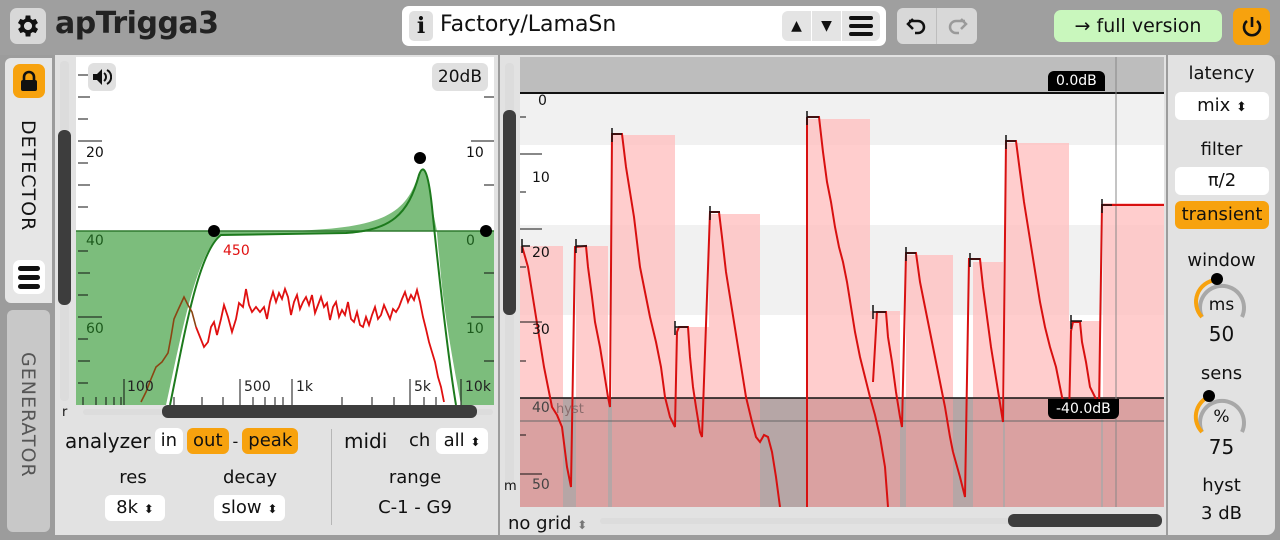 The height and width of the screenshot is (540, 1280). What do you see at coordinates (542, 101) in the screenshot?
I see `trigger-scale-label: 0` at bounding box center [542, 101].